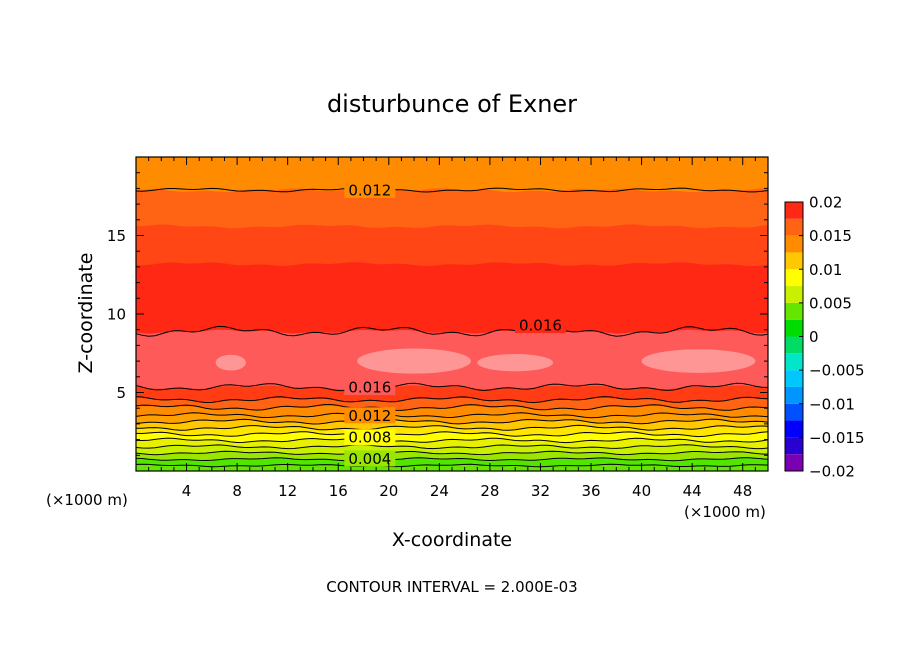  Describe the element at coordinates (121, 393) in the screenshot. I see `y-tick-label: 5` at that location.